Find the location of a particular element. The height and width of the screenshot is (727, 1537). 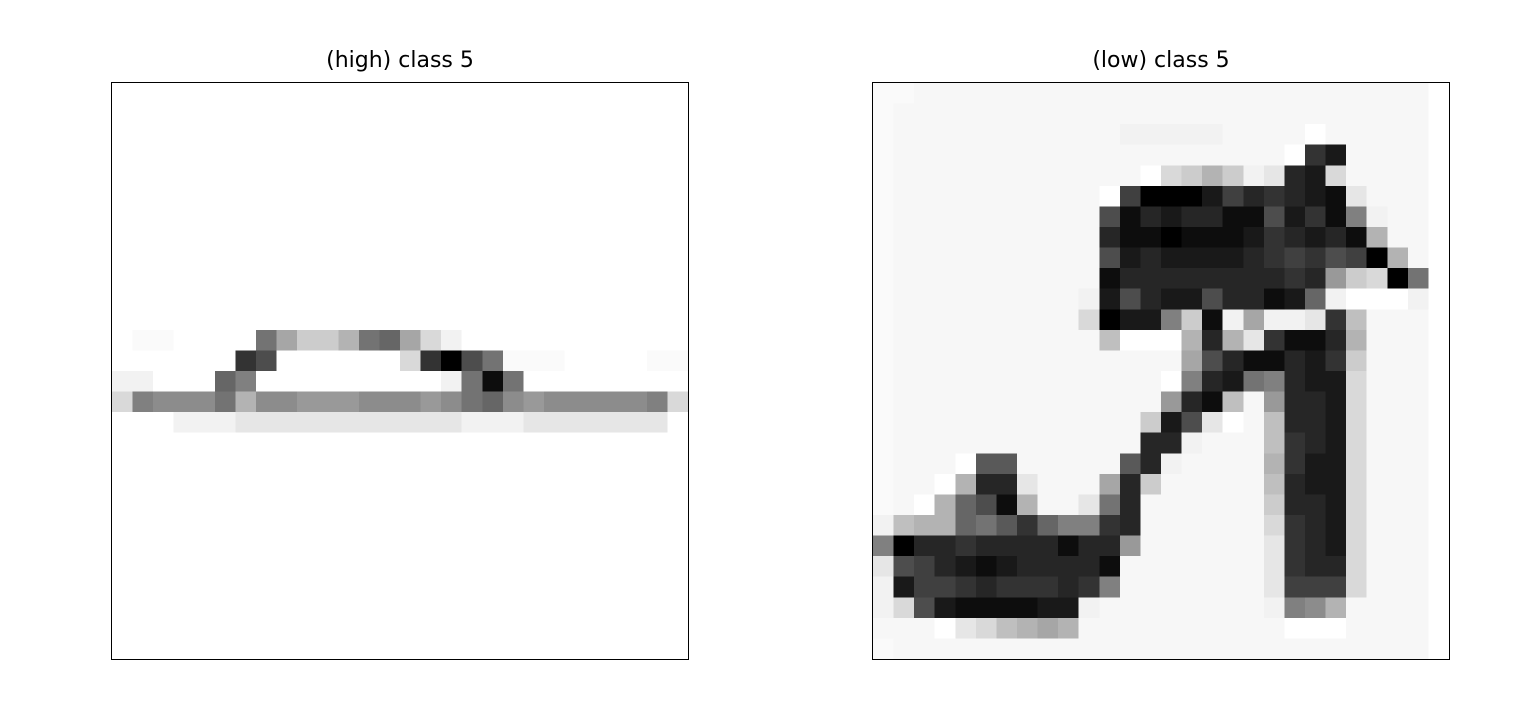

low-cell-r6-c17 is located at coordinates (1233, 217).